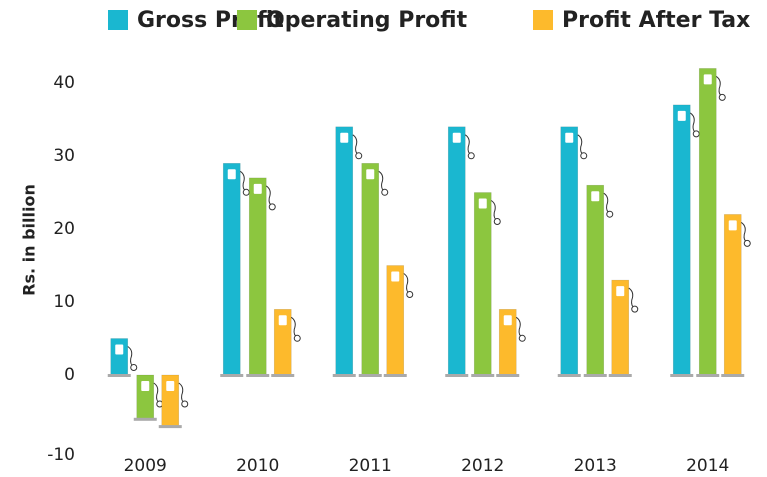 The image size is (767, 477). I want to click on x-tick-label: 2013, so click(595, 466).